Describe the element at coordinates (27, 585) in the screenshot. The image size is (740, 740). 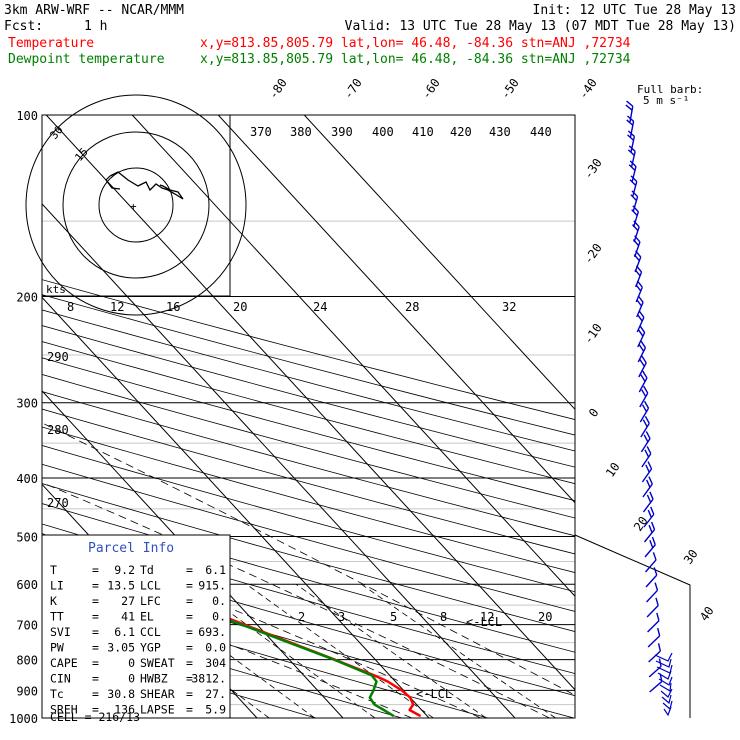
I see `pressure-tick-label: 600` at that location.